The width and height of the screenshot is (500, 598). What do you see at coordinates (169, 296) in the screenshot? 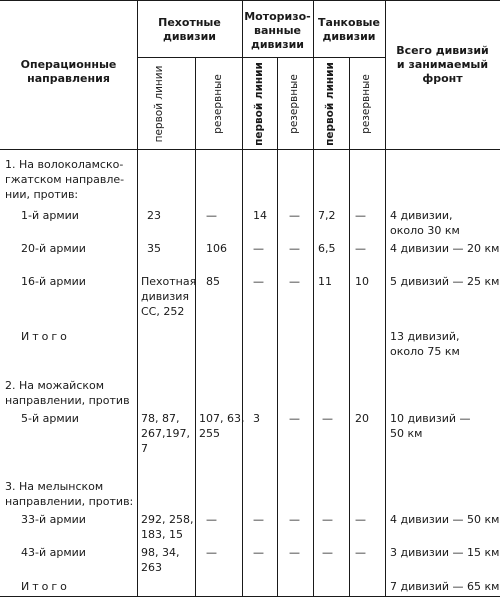
I see `cell-inf-first: Пехотная дивизия СС, 252` at bounding box center [169, 296].